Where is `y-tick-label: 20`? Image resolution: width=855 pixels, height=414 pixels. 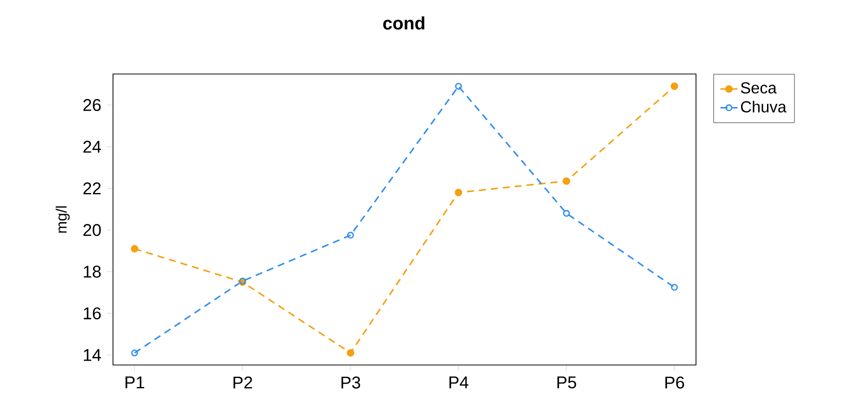 y-tick-label: 20 is located at coordinates (92, 230).